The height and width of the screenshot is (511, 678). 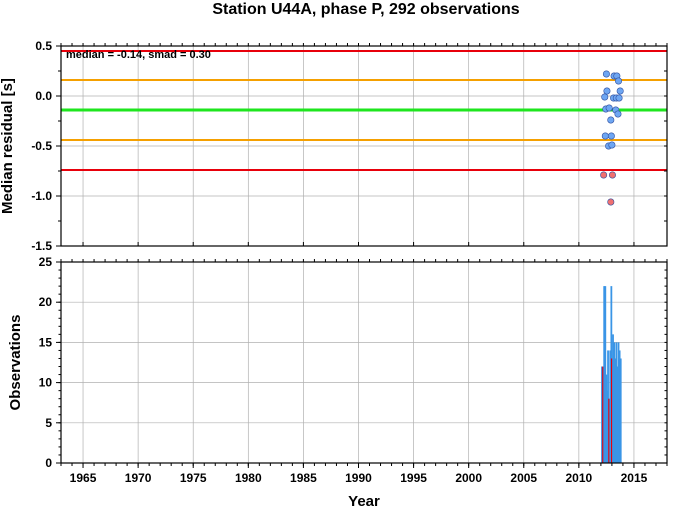 I want to click on x-tick-label: 1975, so click(x=193, y=478).